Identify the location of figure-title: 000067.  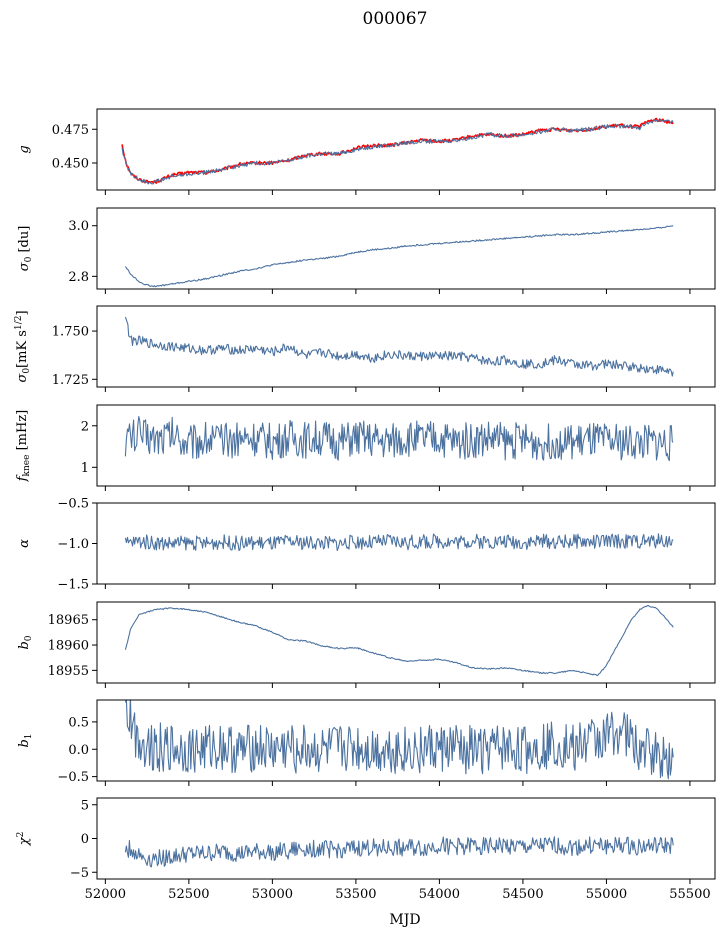
(395, 19).